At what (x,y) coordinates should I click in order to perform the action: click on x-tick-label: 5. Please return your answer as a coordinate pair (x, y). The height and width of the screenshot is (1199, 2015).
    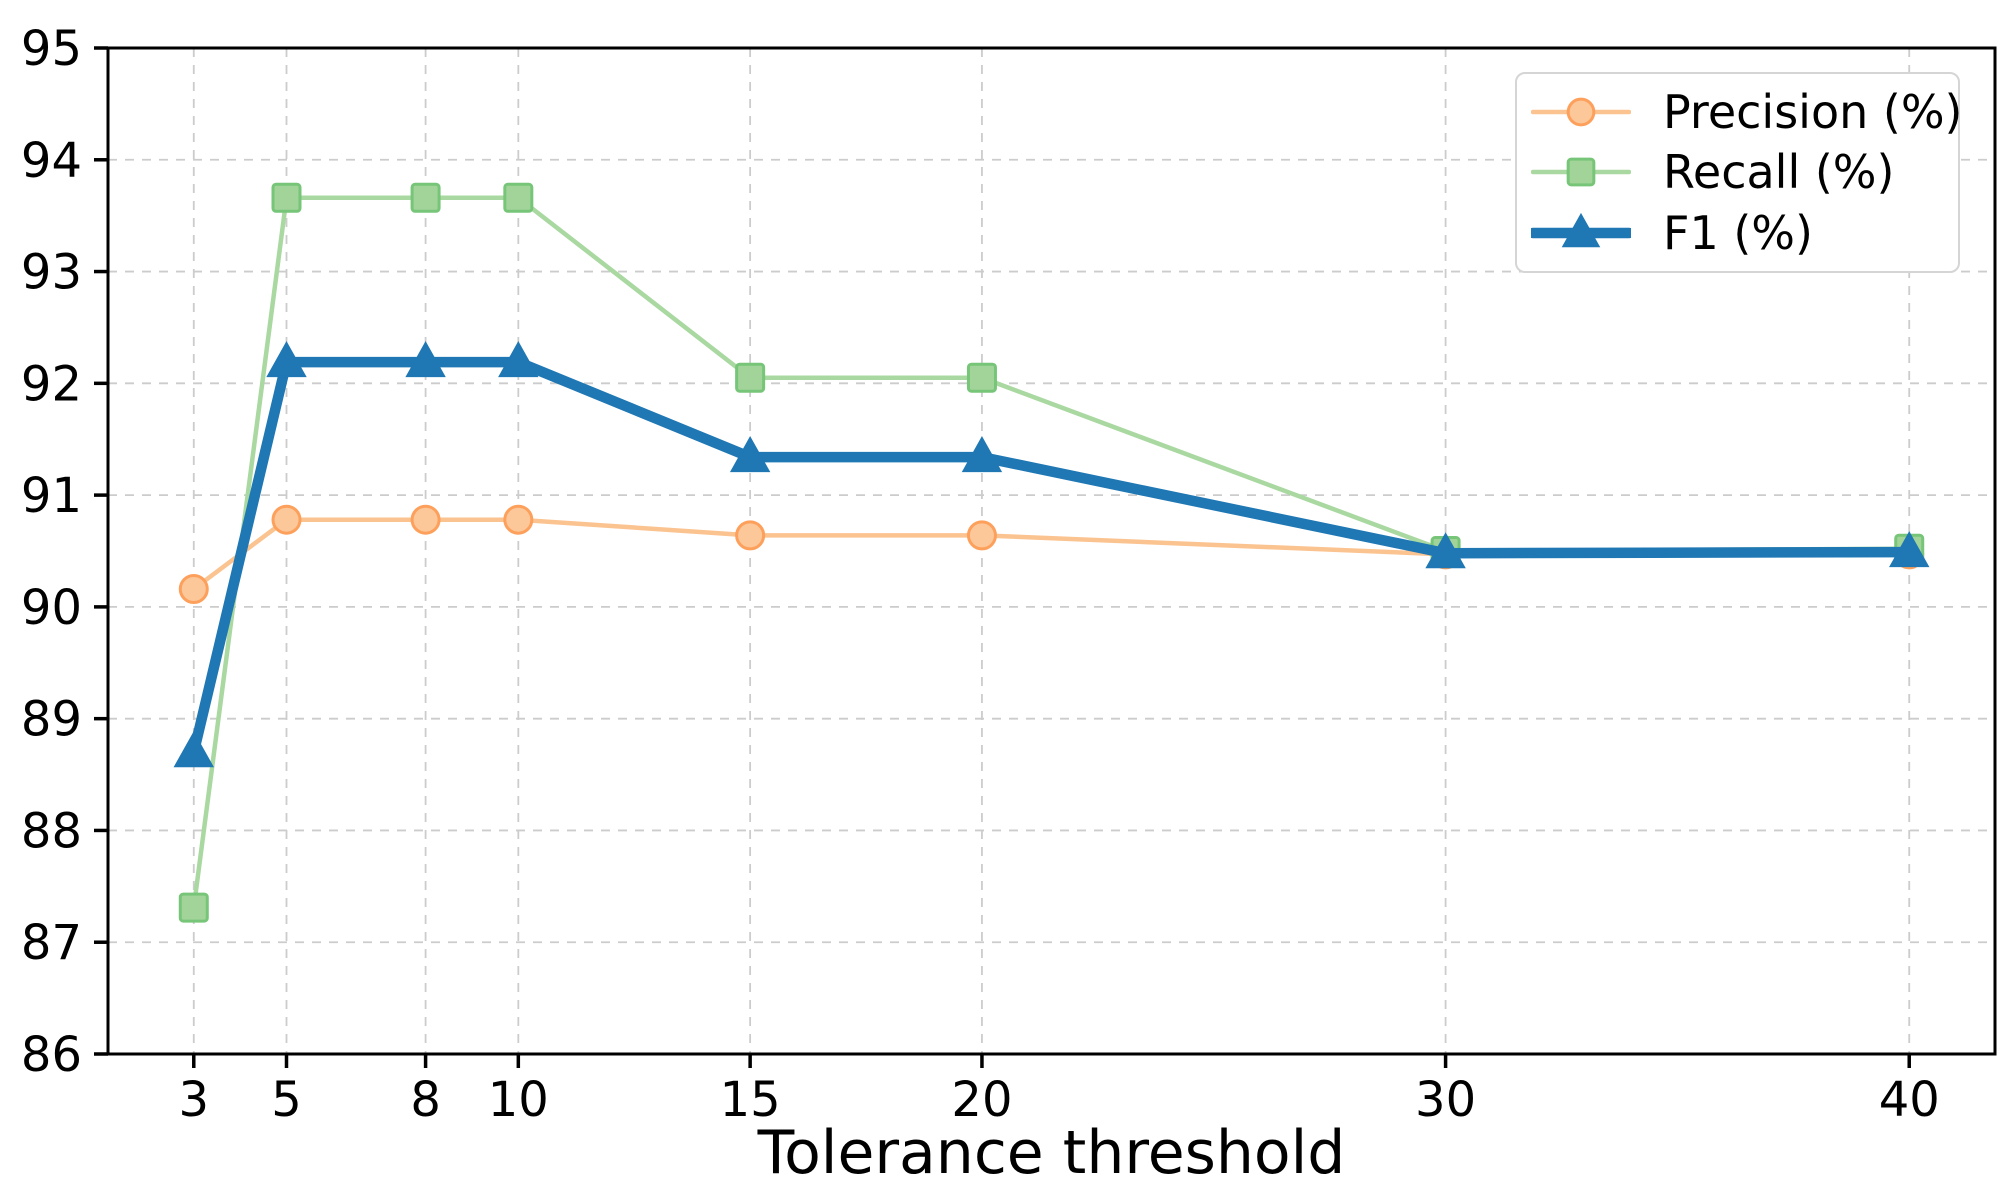
    Looking at the image, I should click on (286, 1100).